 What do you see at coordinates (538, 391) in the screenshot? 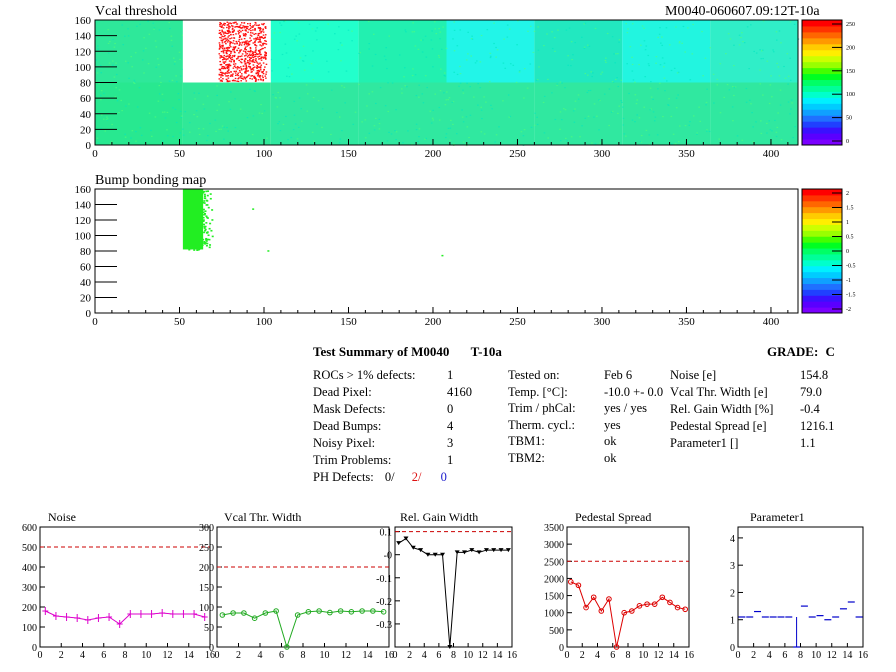
I see `summary-col2-row-1-label: Temp. [°C]:` at bounding box center [538, 391].